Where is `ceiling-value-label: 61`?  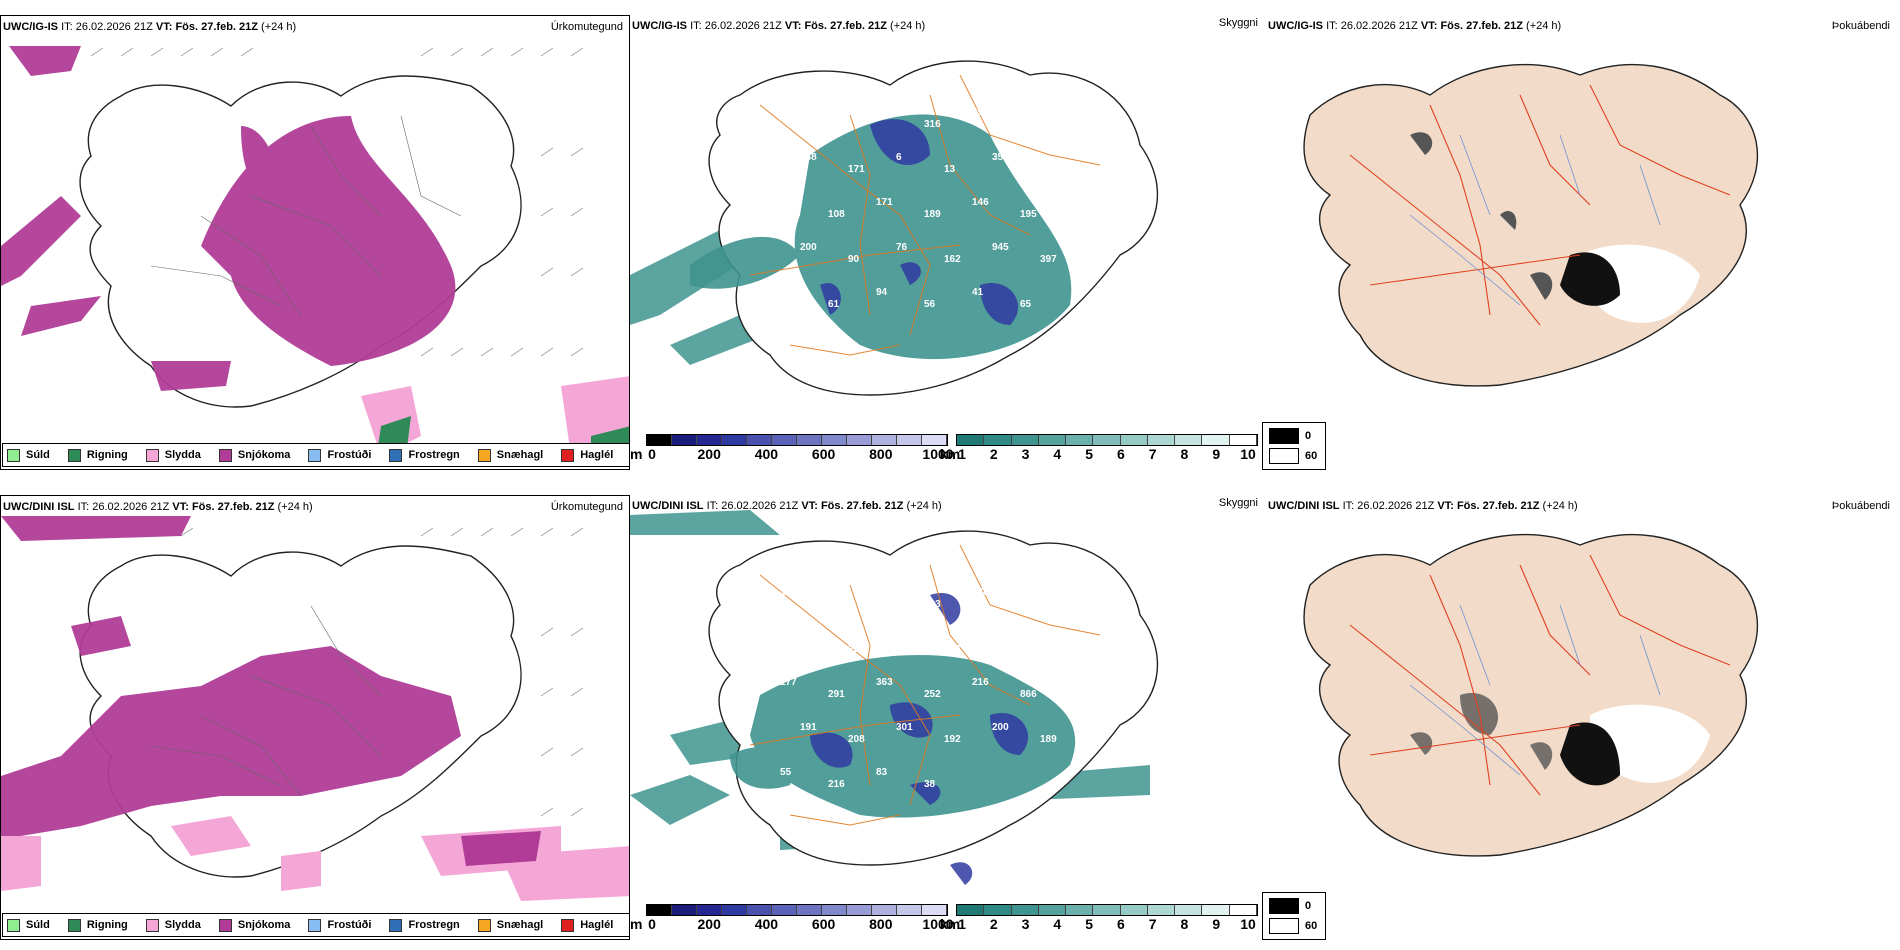 ceiling-value-label: 61 is located at coordinates (834, 304).